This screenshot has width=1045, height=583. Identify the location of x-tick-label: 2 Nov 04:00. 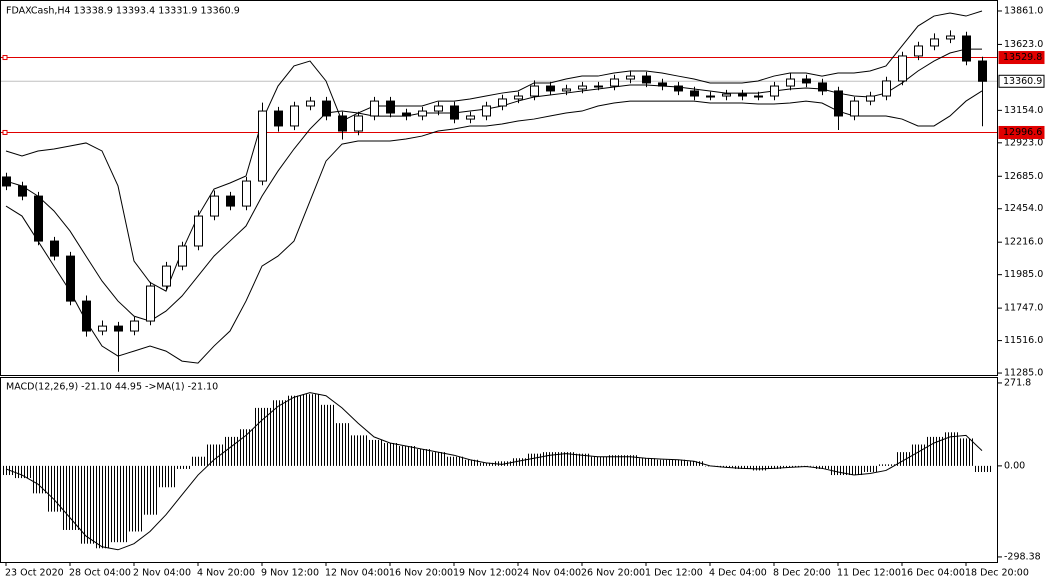
(162, 573).